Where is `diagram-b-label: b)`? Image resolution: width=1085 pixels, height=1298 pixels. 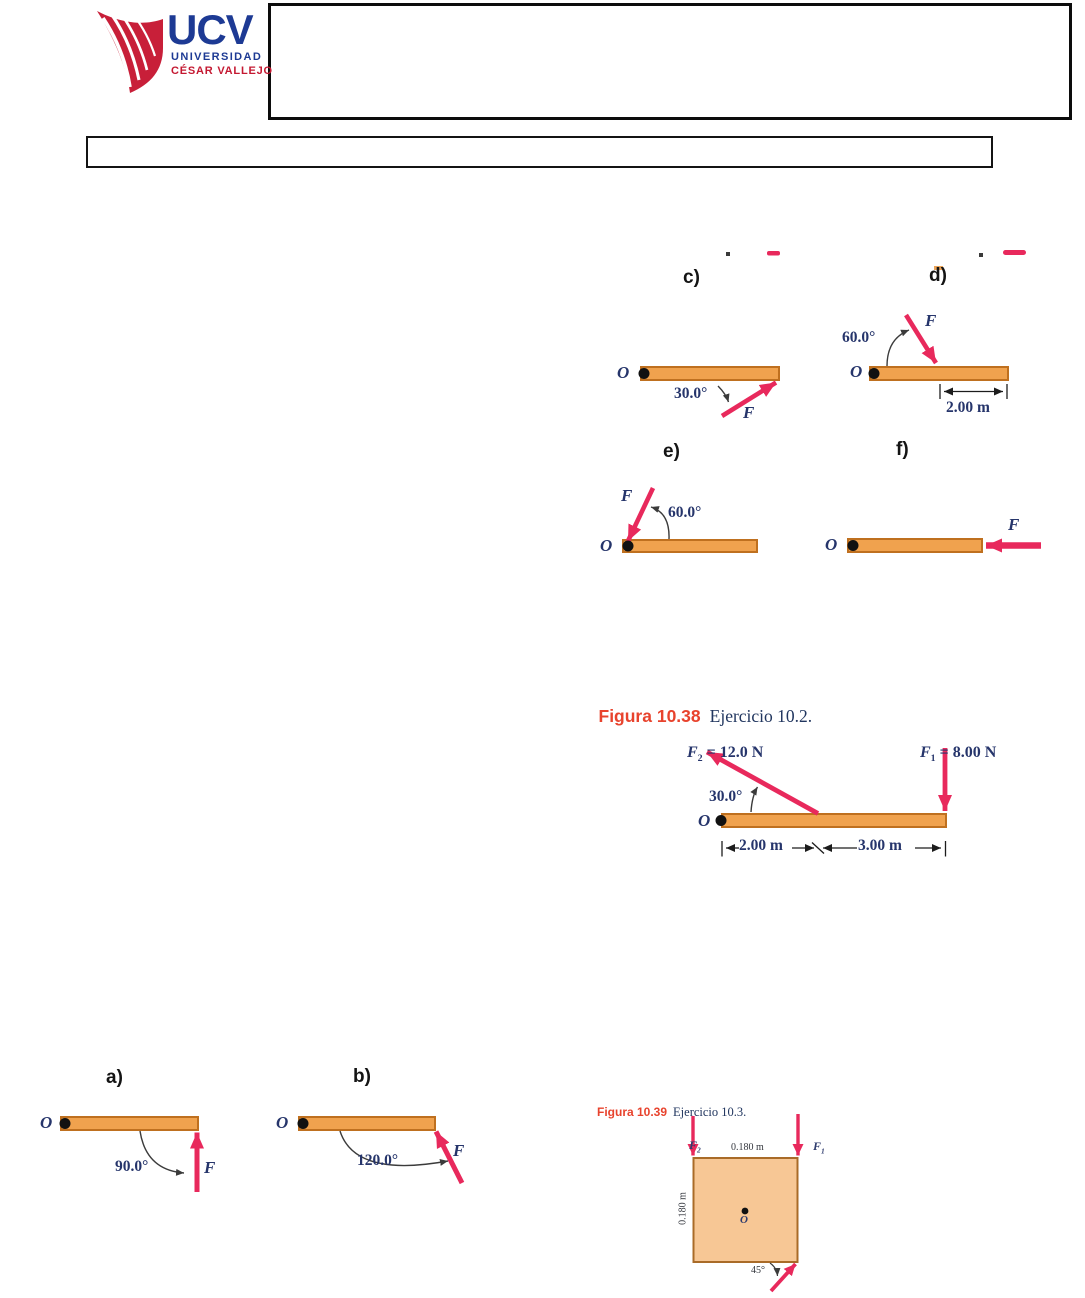
diagram-b-label: b) is located at coordinates (362, 1076).